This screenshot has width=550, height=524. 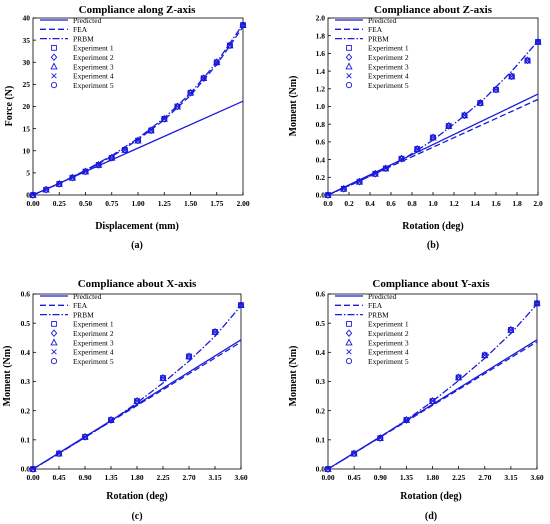 I want to click on y-tick-label: 0.8, so click(x=321, y=124).